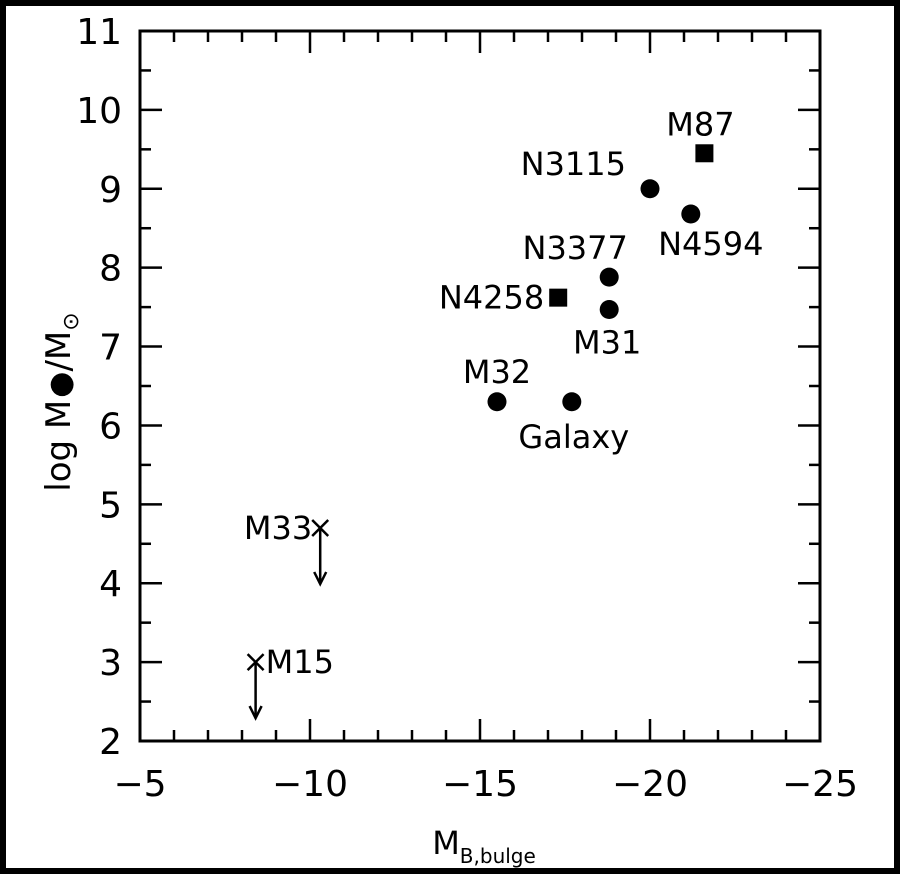 The image size is (900, 874). Describe the element at coordinates (700, 124) in the screenshot. I see `point-label: M87` at that location.